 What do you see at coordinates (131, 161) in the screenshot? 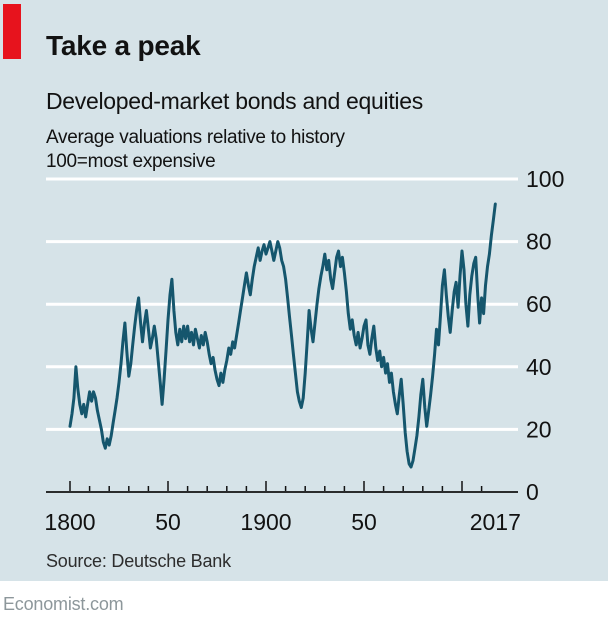
I see `note-line-2: 100=most expensive` at bounding box center [131, 161].